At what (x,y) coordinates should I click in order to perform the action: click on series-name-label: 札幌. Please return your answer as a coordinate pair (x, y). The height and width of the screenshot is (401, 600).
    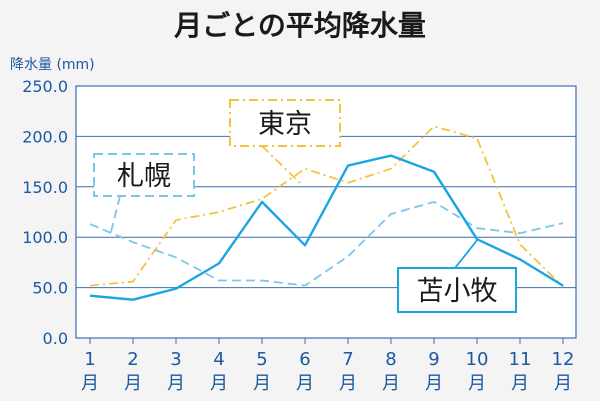
    Looking at the image, I should click on (144, 176).